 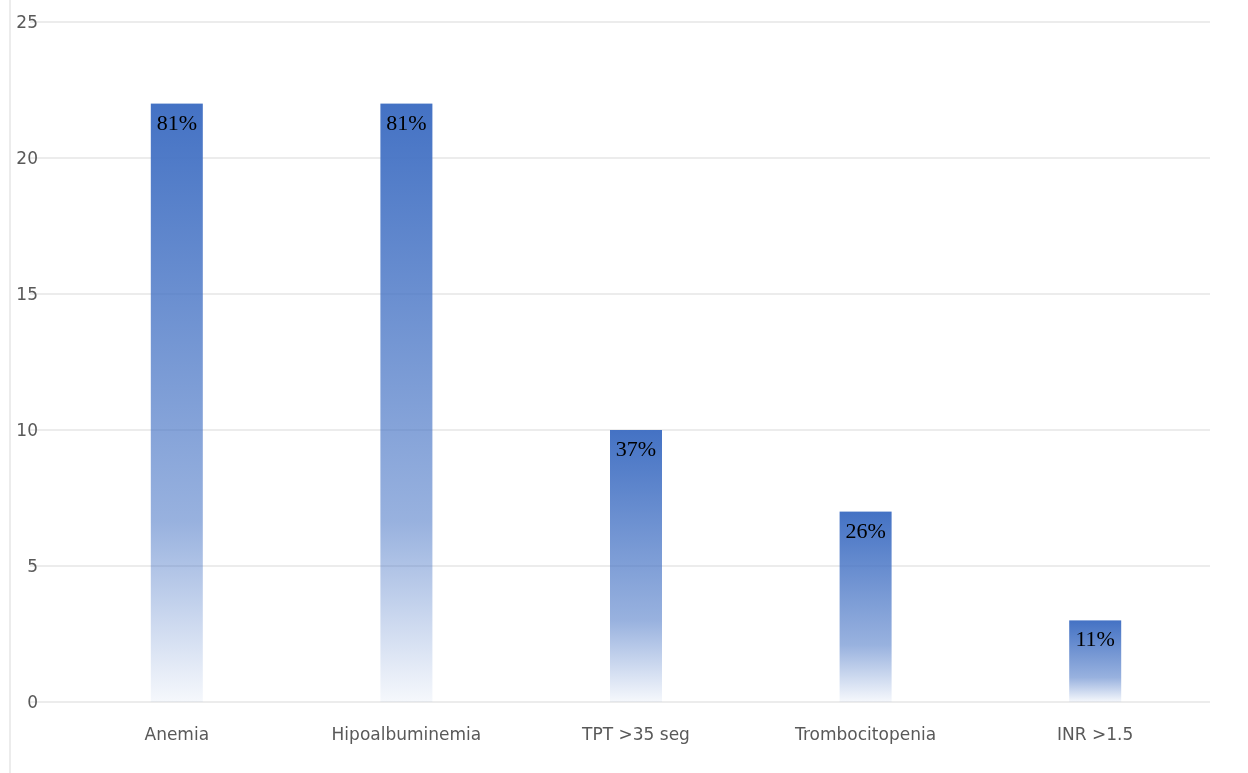 What do you see at coordinates (32, 701) in the screenshot?
I see `y-tick-label: 0` at bounding box center [32, 701].